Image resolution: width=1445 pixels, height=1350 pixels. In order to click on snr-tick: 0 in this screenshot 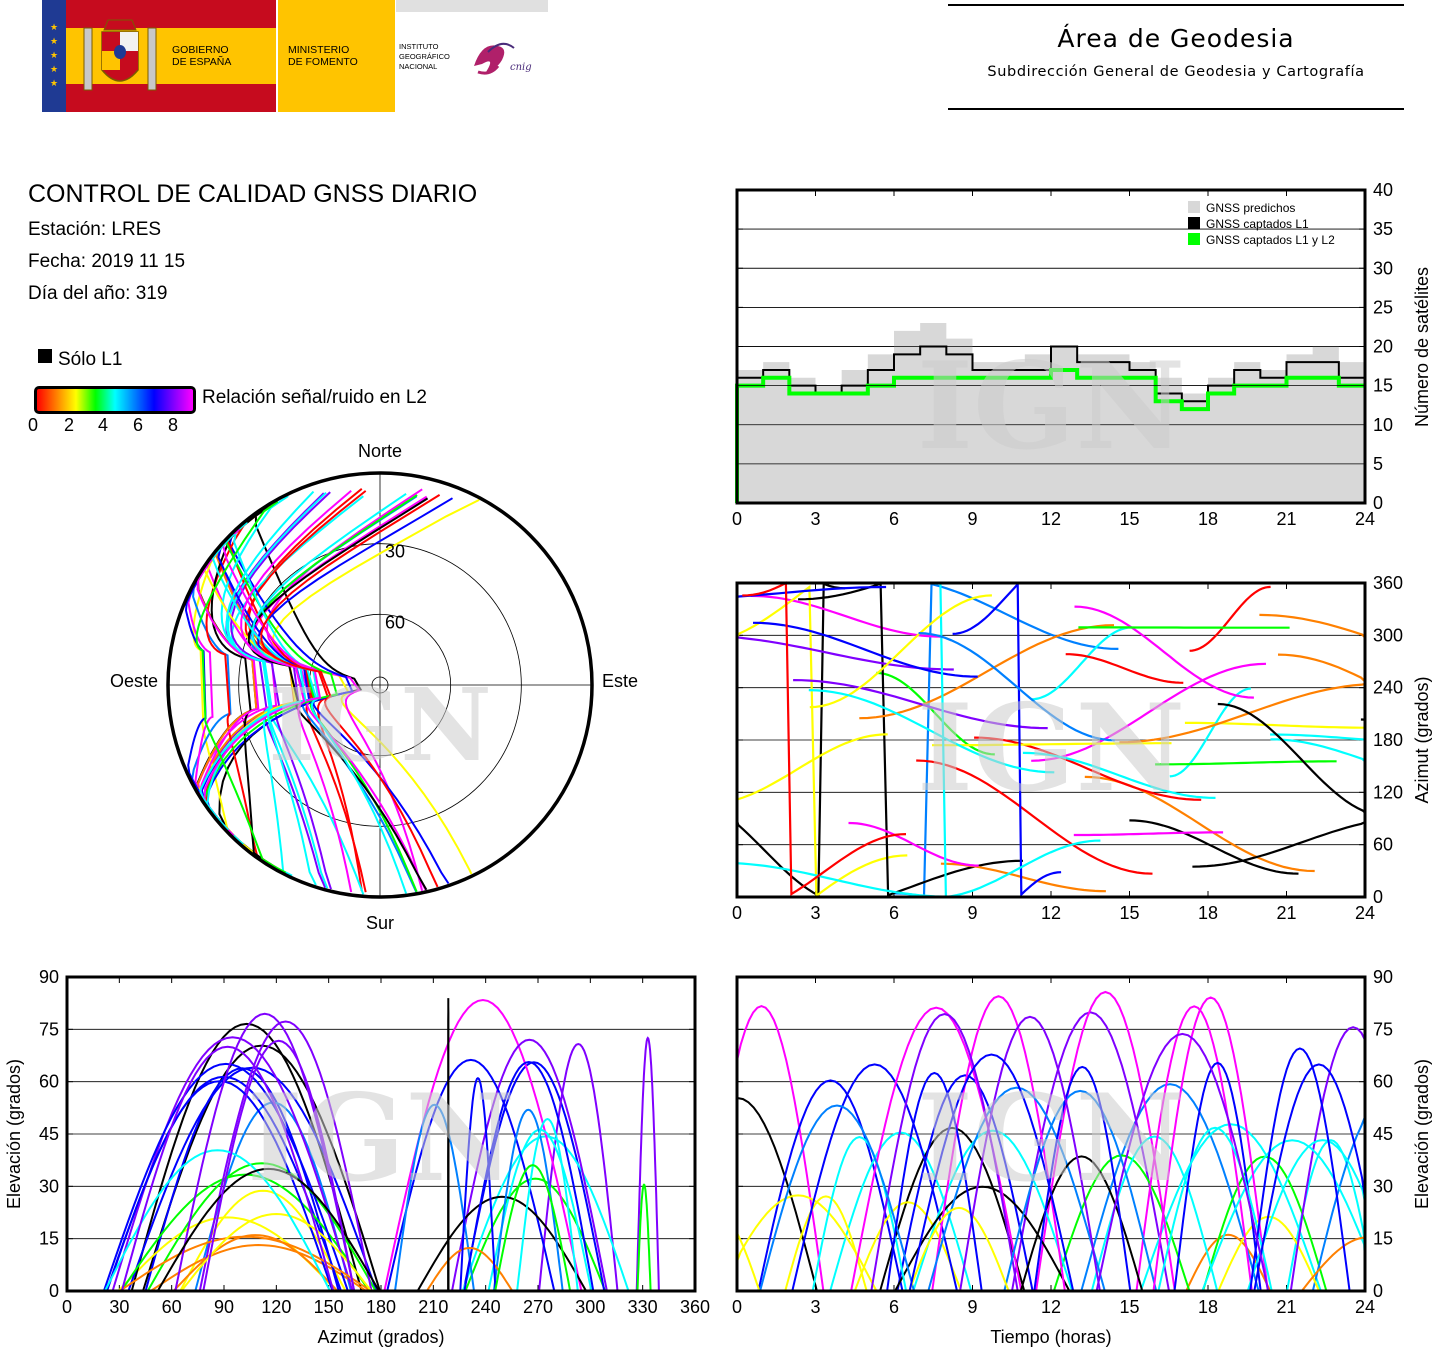, I will do `click(33, 425)`.